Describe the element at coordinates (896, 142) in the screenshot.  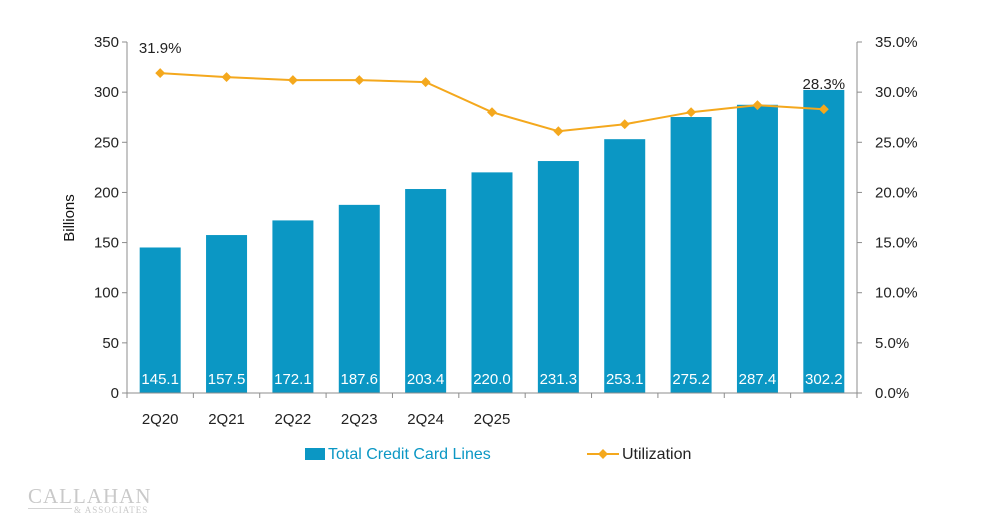
I see `right-tick-label: 25.0%` at that location.